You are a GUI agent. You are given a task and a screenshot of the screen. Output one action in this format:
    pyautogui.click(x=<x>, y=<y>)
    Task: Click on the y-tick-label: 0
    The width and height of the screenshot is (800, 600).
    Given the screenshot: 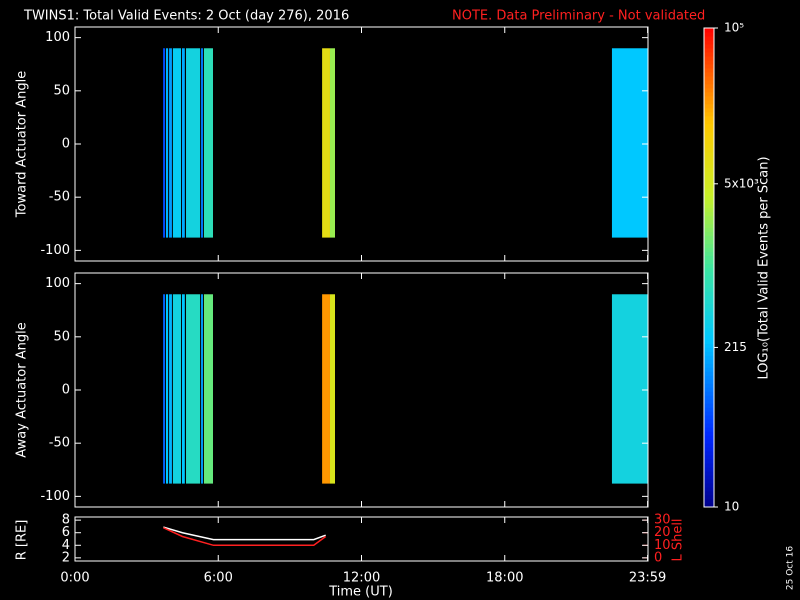 What is the action you would take?
    pyautogui.click(x=66, y=390)
    